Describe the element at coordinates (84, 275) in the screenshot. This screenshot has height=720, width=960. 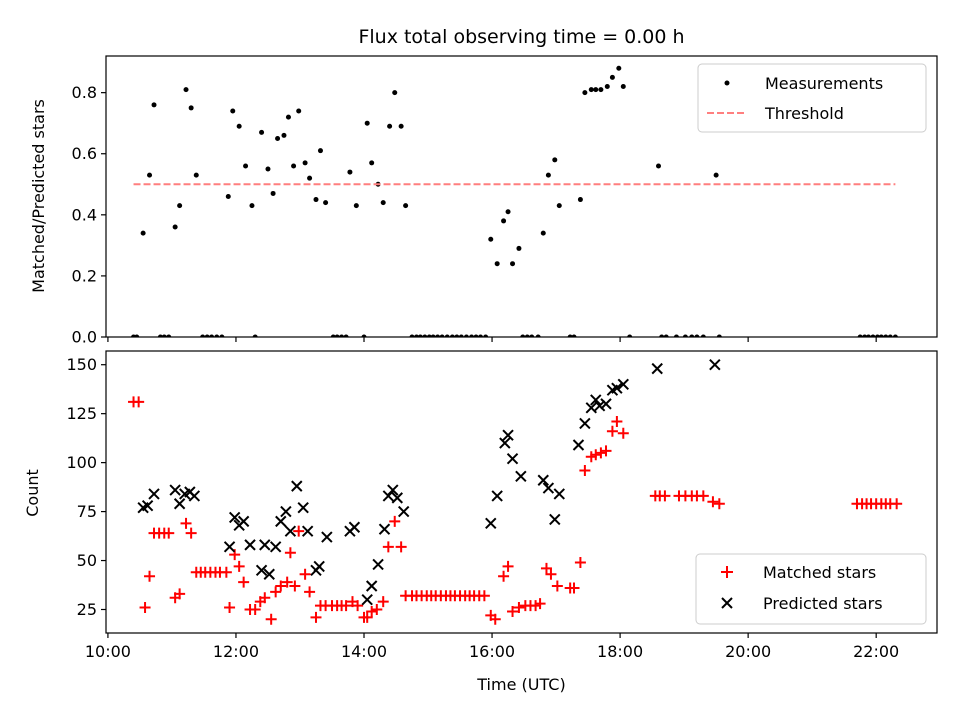
I see `ratio-y-tick-label: 0.2` at that location.